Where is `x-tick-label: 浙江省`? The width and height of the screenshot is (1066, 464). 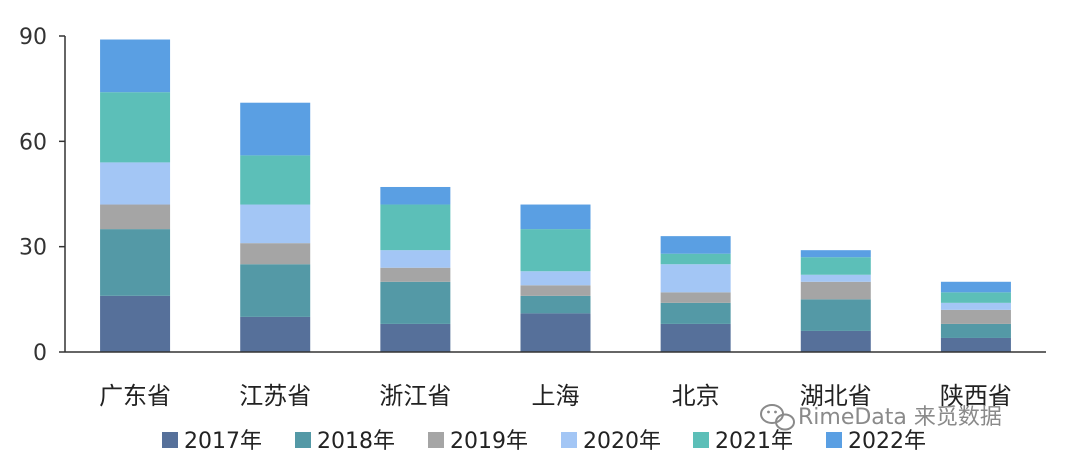
x-tick-label: 浙江省 is located at coordinates (415, 396).